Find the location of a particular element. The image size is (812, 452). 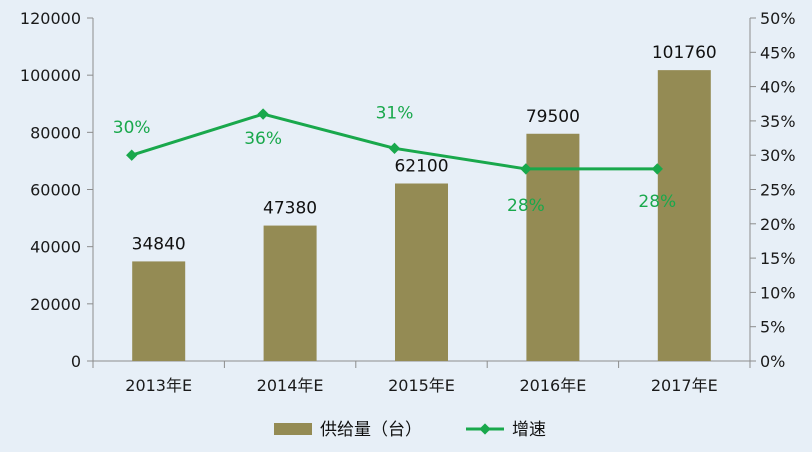

y-right-tick-label: 35% is located at coordinates (778, 121).